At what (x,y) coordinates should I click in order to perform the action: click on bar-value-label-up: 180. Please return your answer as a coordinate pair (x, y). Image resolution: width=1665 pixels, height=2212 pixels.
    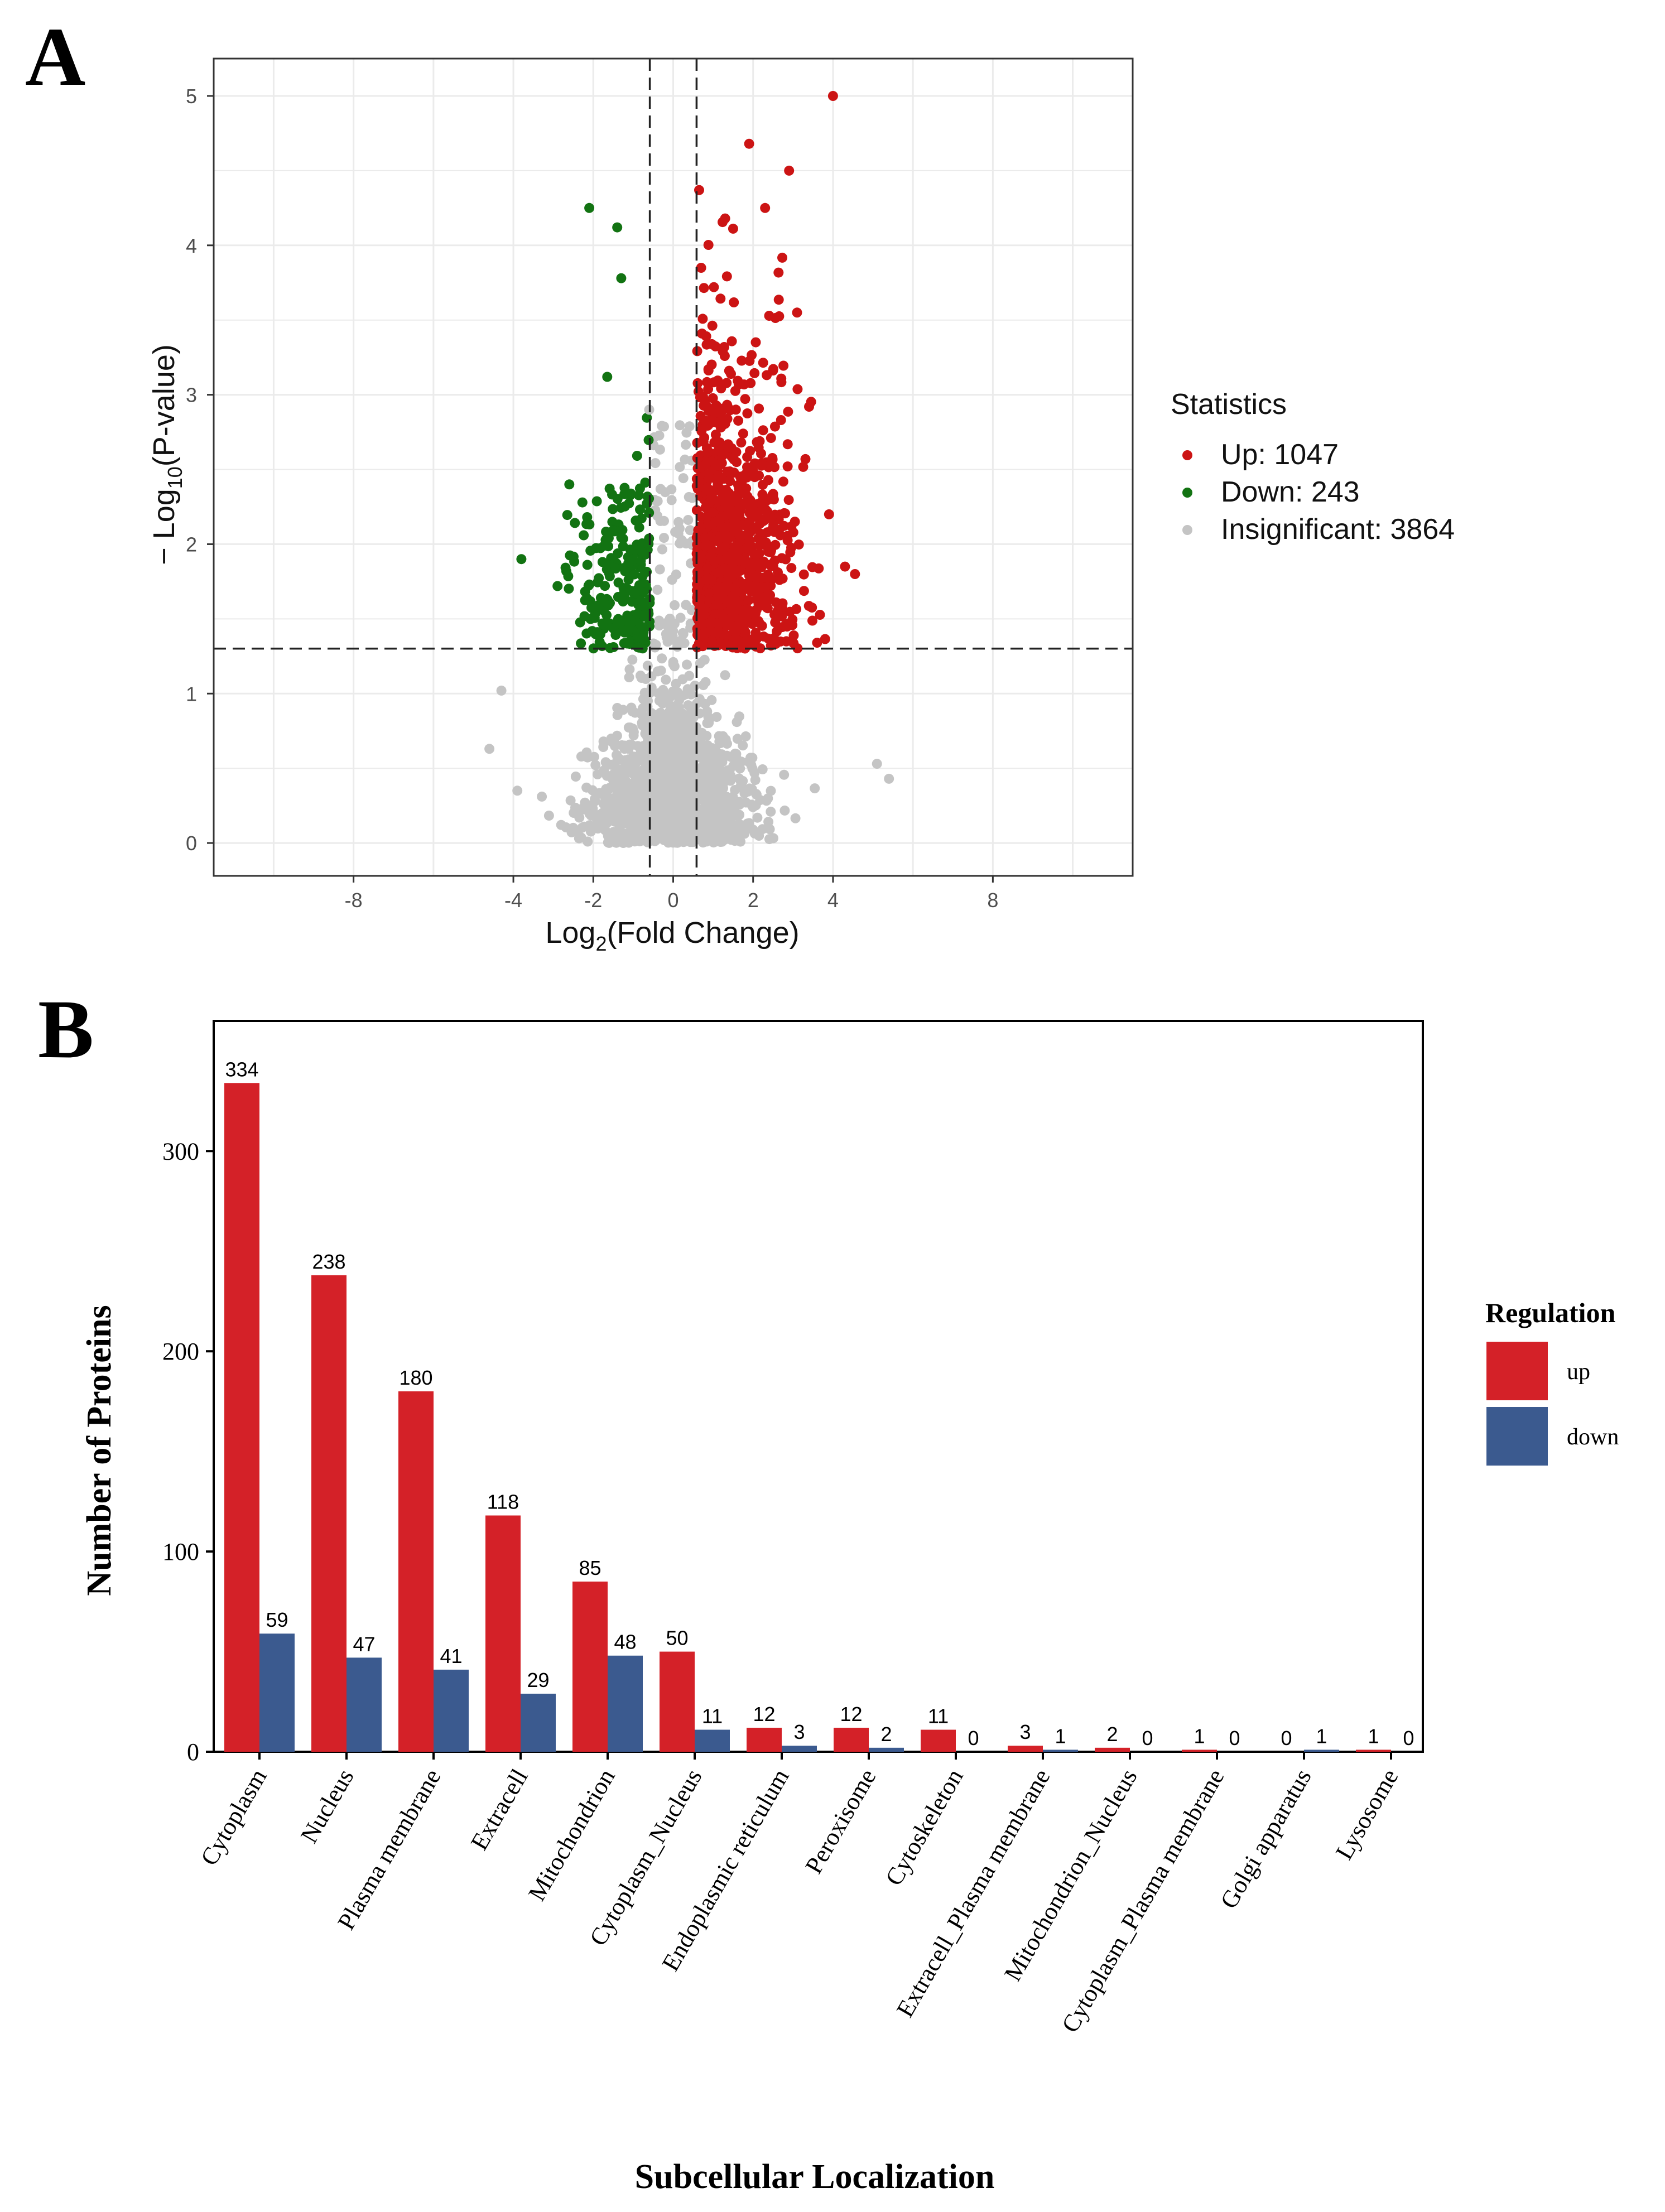
    Looking at the image, I should click on (415, 1377).